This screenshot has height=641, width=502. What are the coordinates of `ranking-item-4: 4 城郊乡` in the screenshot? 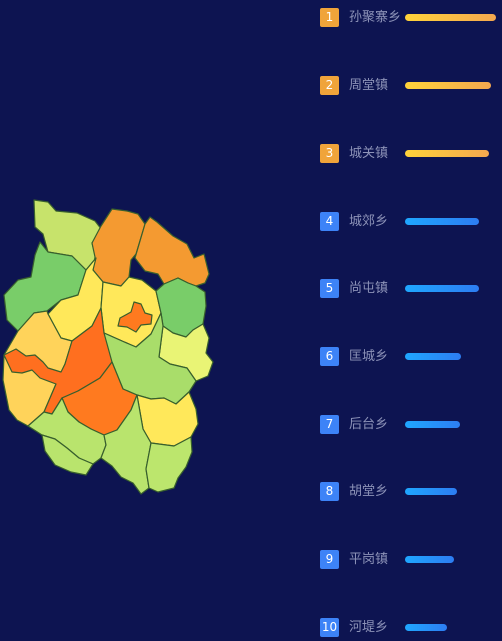 It's located at (411, 222).